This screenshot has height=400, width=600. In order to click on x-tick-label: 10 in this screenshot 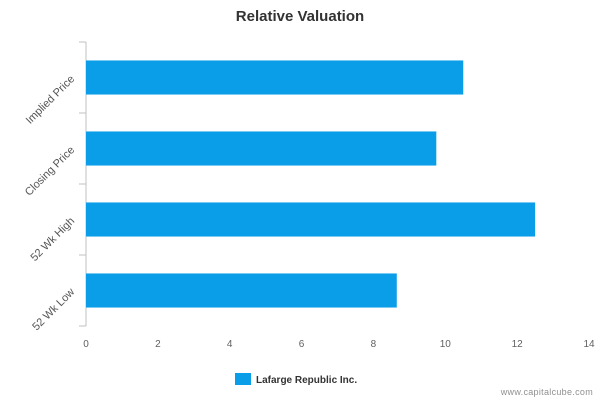, I will do `click(446, 344)`.